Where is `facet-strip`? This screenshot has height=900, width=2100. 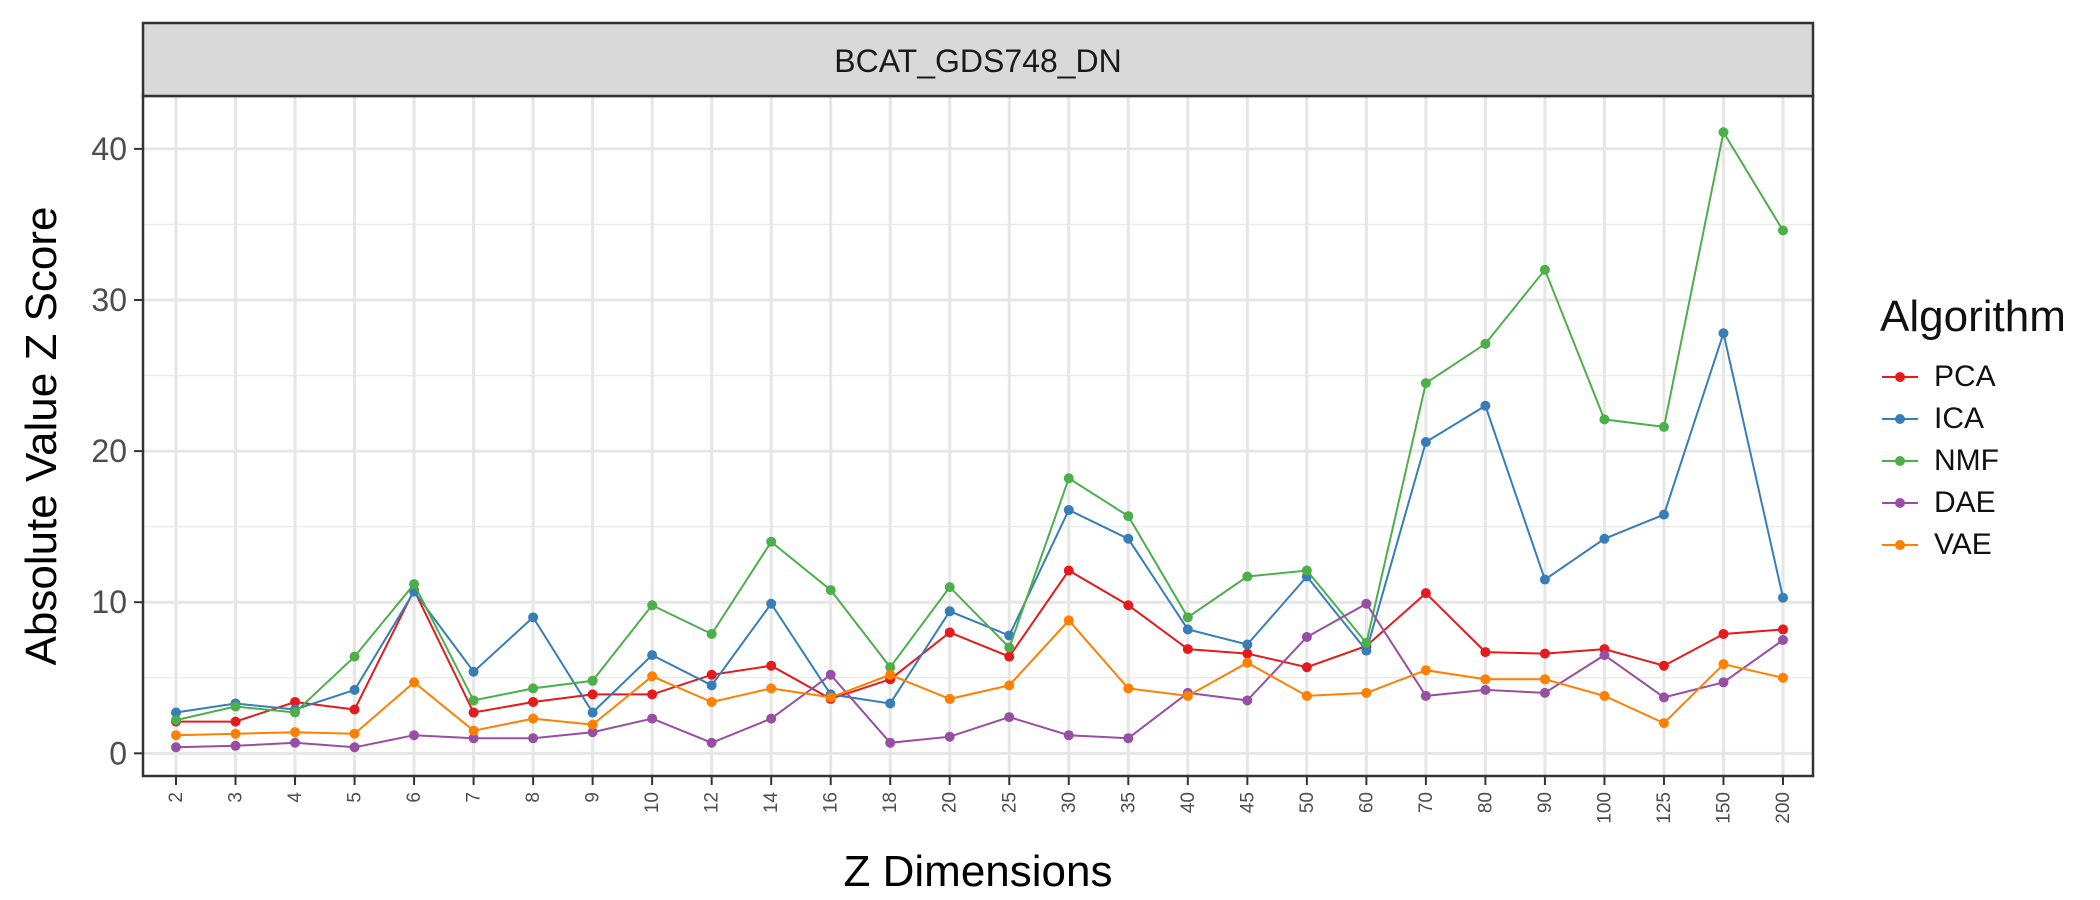 facet-strip is located at coordinates (978, 59).